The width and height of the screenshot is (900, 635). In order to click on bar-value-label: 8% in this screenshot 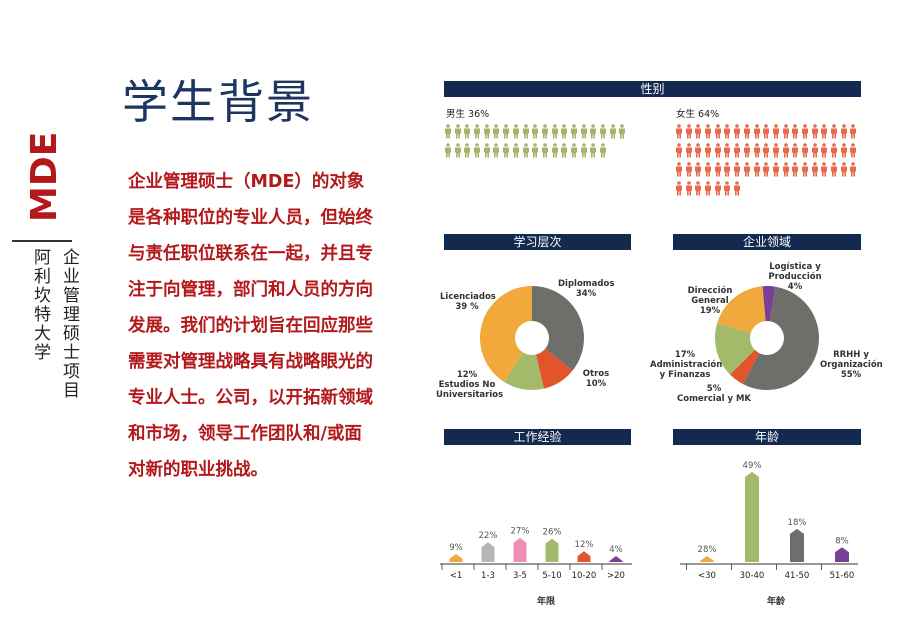, I will do `click(842, 541)`.